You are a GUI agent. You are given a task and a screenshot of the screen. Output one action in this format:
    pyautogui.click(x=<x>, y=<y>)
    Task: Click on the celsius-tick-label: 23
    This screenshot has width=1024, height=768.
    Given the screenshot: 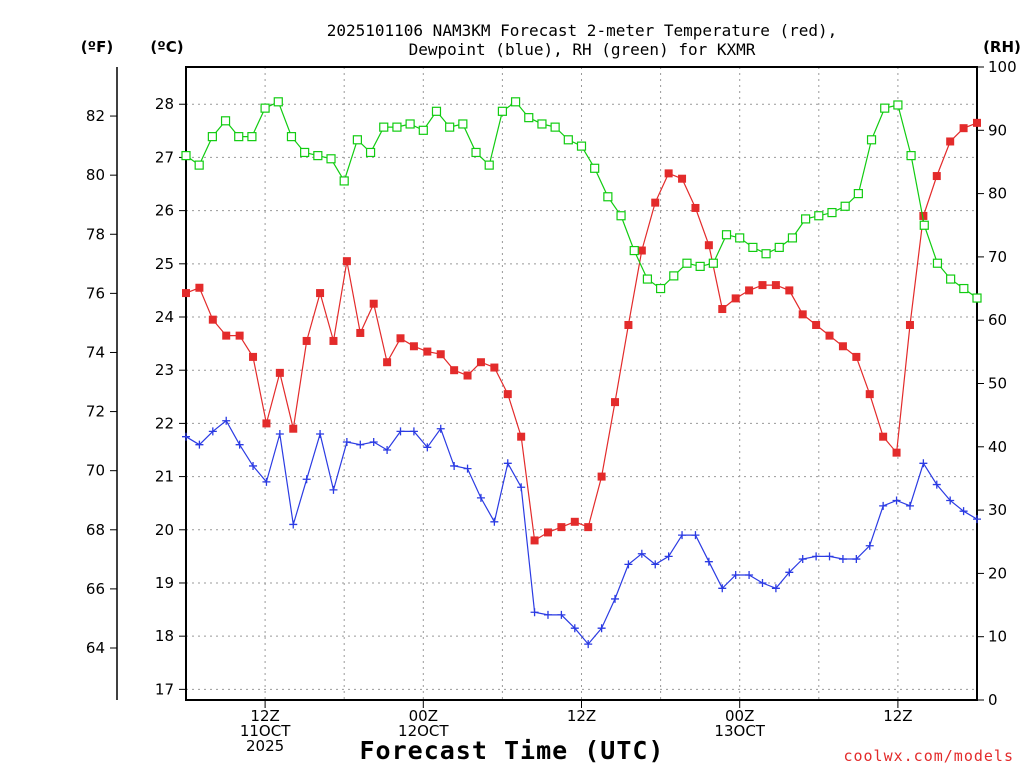 What is the action you would take?
    pyautogui.click(x=164, y=370)
    